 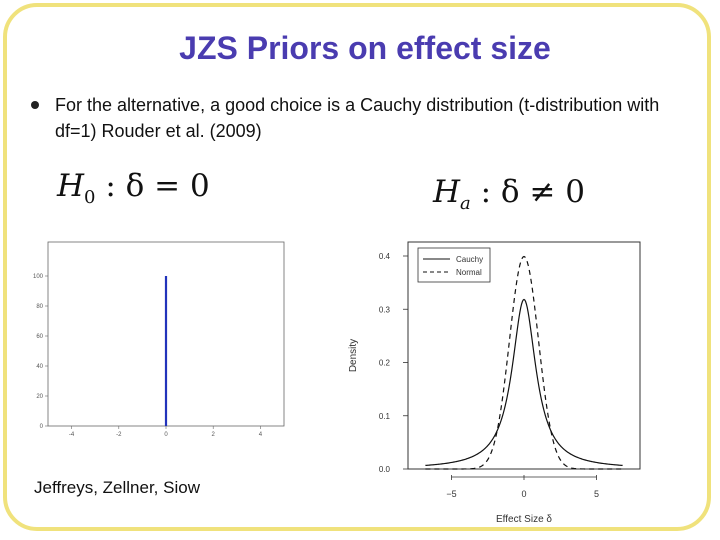 What do you see at coordinates (385, 416) in the screenshot?
I see `y-tick-label: 0.1` at bounding box center [385, 416].